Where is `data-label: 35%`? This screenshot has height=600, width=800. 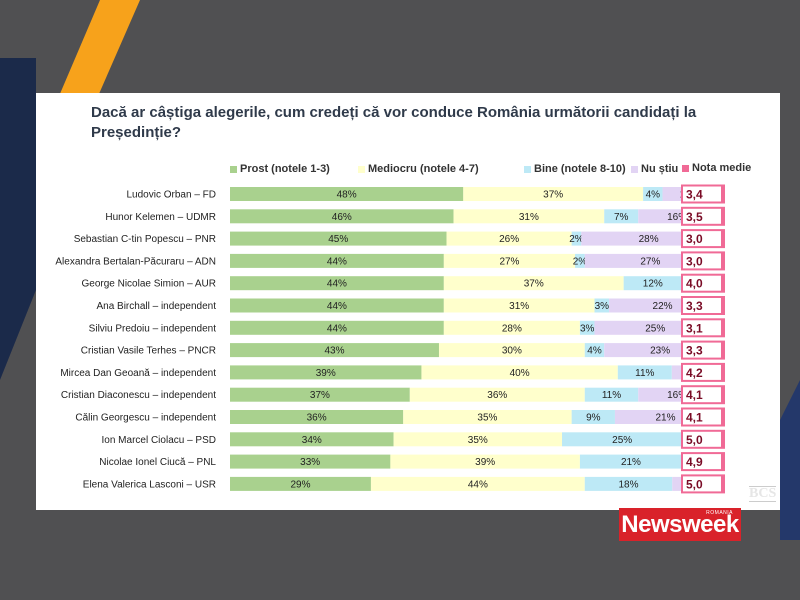
data-label: 35% is located at coordinates (487, 418).